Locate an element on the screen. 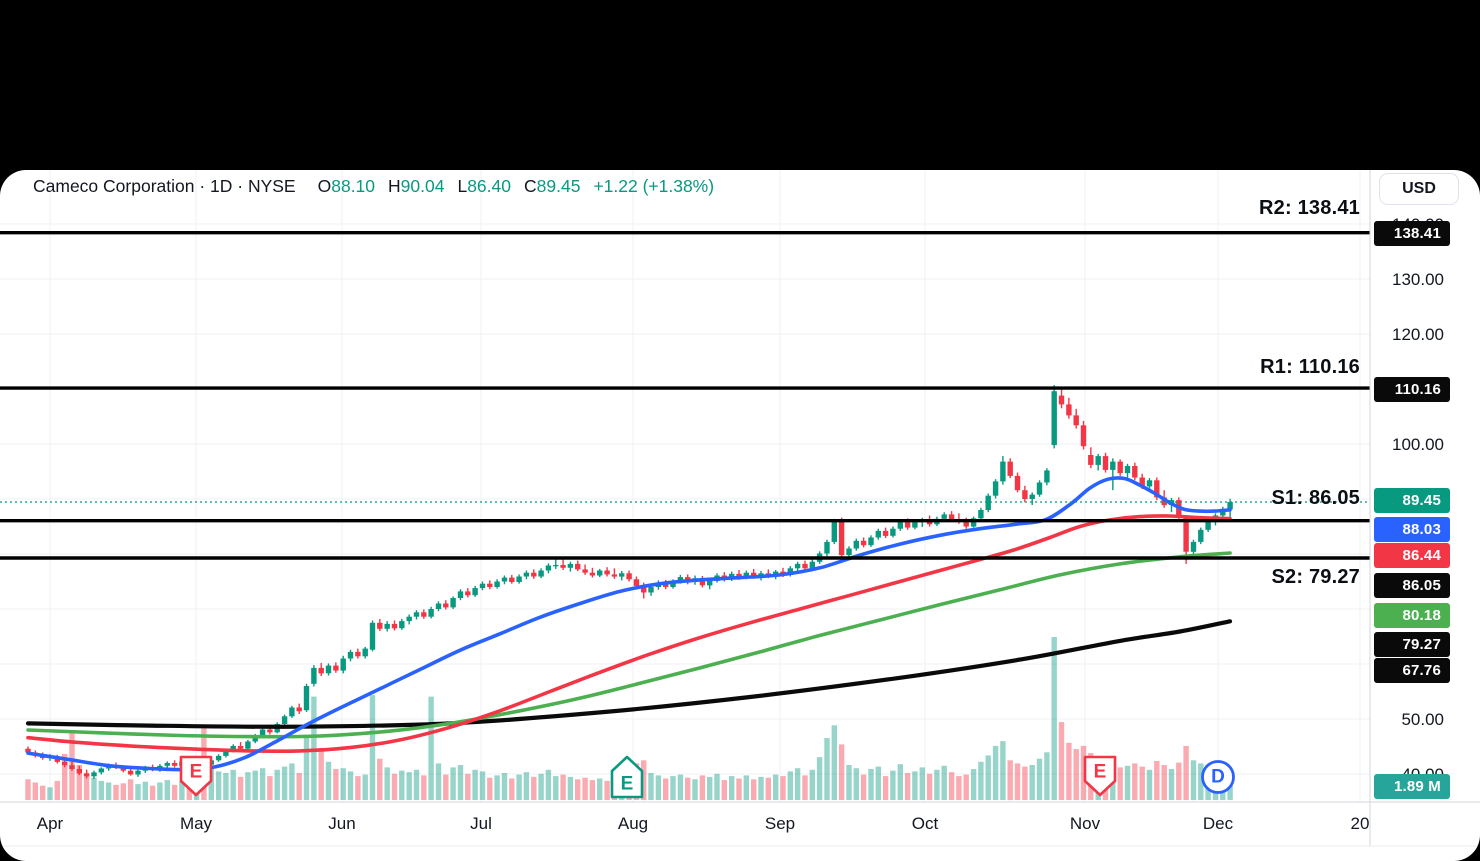 This screenshot has height=861, width=1480. price-badge: 88.03 is located at coordinates (1412, 529).